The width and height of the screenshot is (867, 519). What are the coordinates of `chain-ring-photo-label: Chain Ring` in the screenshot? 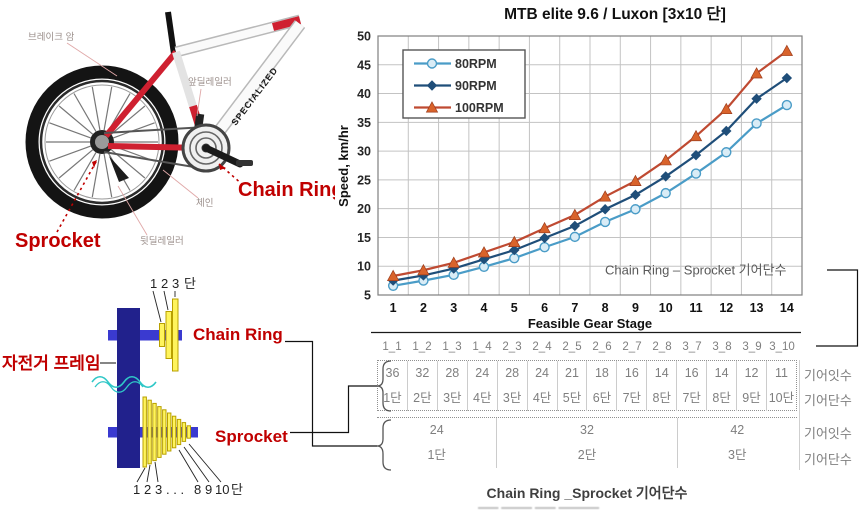 It's located at (286, 190).